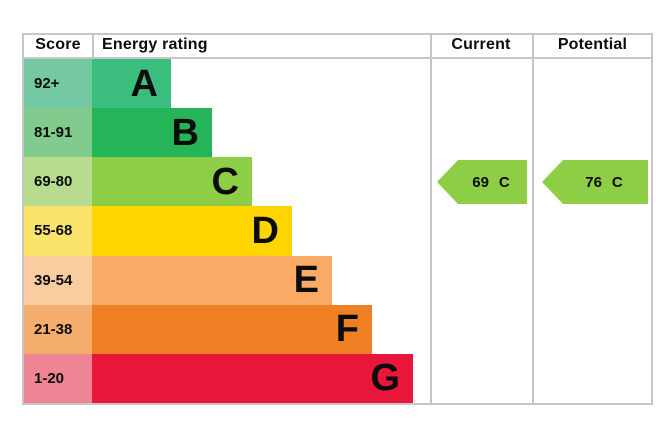 The image size is (656, 437). Describe the element at coordinates (58, 378) in the screenshot. I see `score-range-g: 1-20` at that location.